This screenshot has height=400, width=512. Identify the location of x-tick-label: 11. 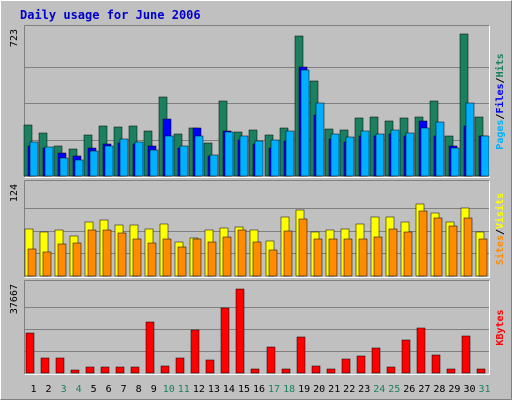
(184, 389).